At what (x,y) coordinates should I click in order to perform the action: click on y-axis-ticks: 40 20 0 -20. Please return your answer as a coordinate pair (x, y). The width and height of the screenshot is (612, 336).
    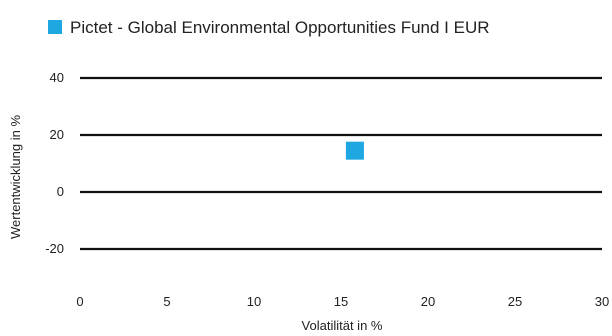
    Looking at the image, I should click on (54, 163).